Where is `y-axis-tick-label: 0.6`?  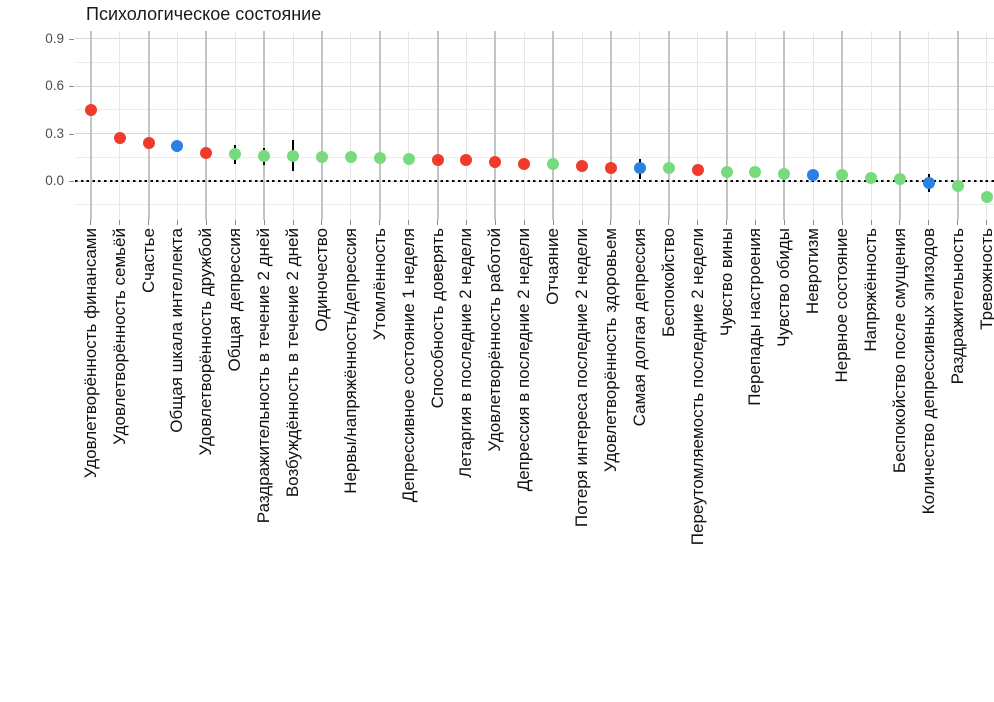
y-axis-tick-label: 0.6 is located at coordinates (54, 85).